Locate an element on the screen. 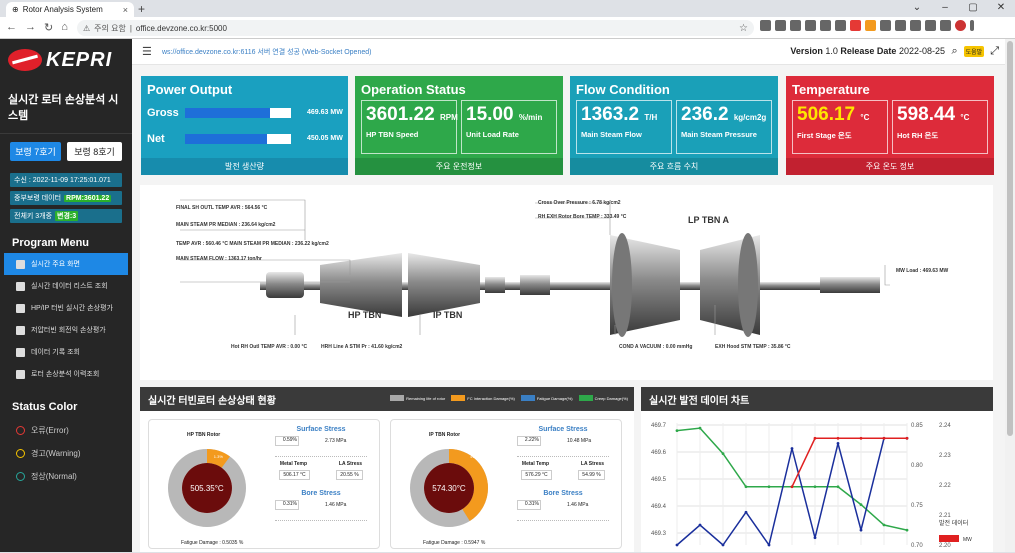 Image resolution: width=1015 pixels, height=553 pixels. help-button: 도움말 is located at coordinates (974, 51).